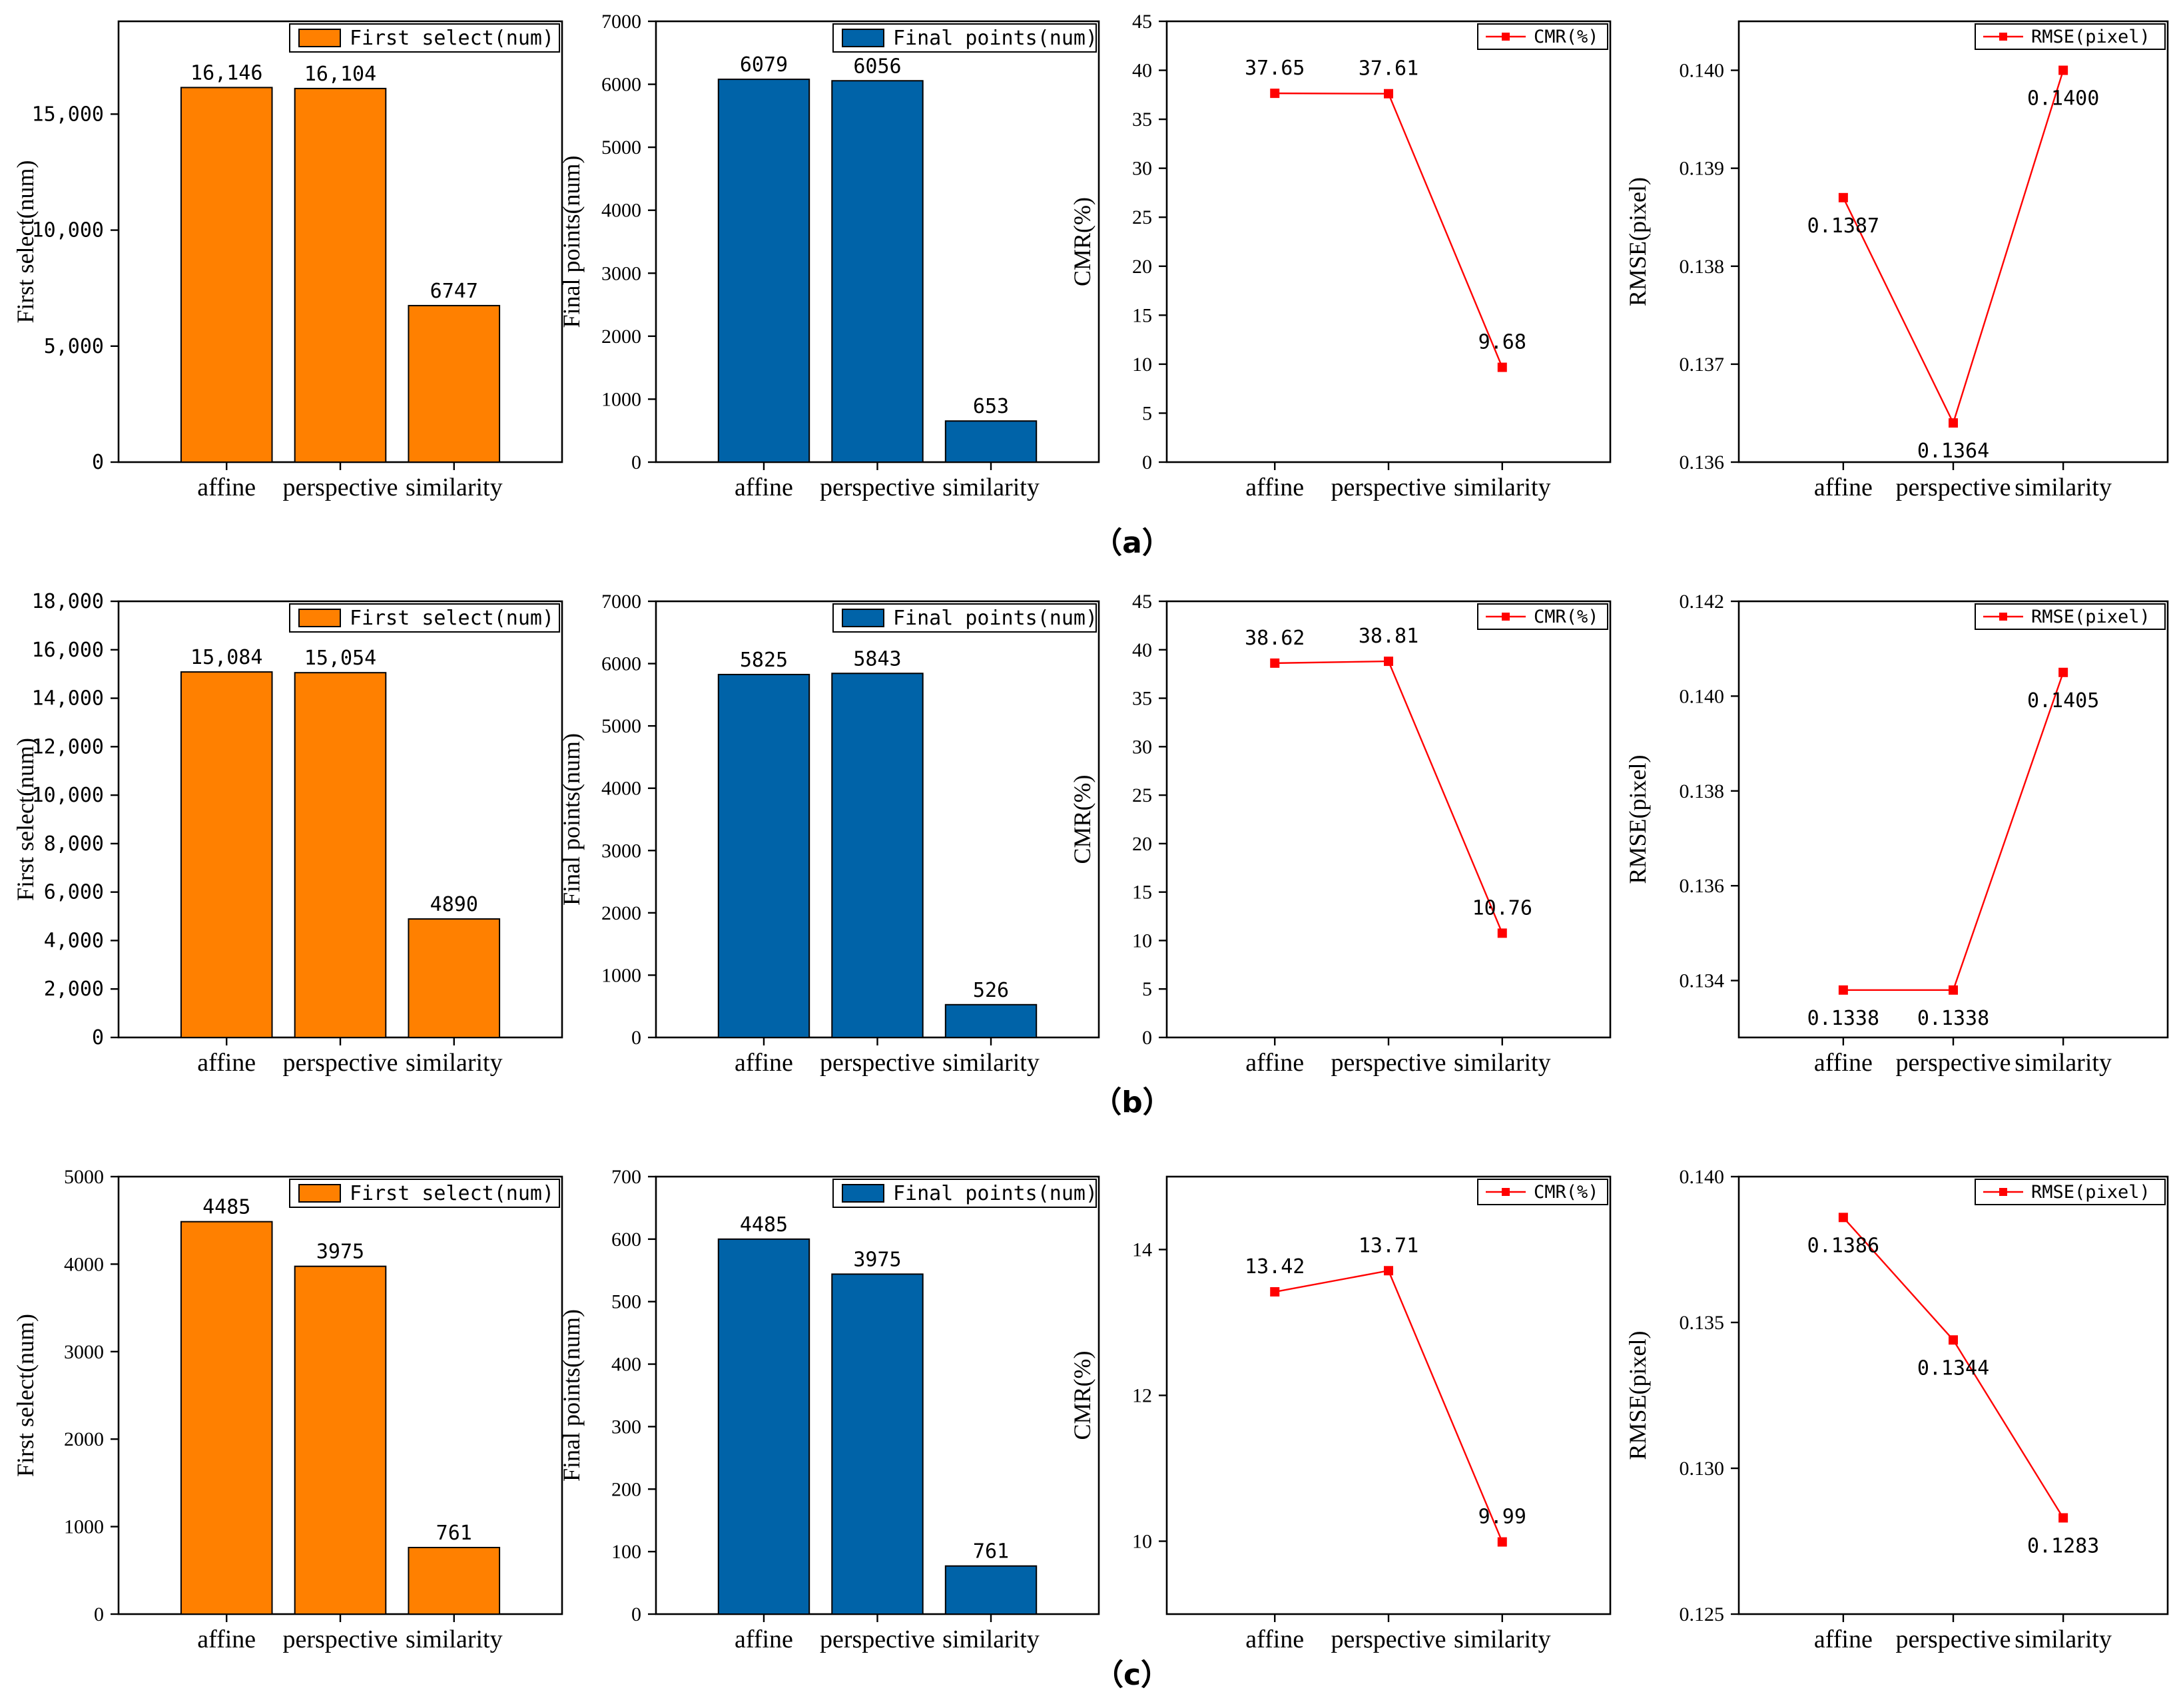 The height and width of the screenshot is (1708, 2183). I want to click on y-tick-label: 18,000, so click(68, 601).